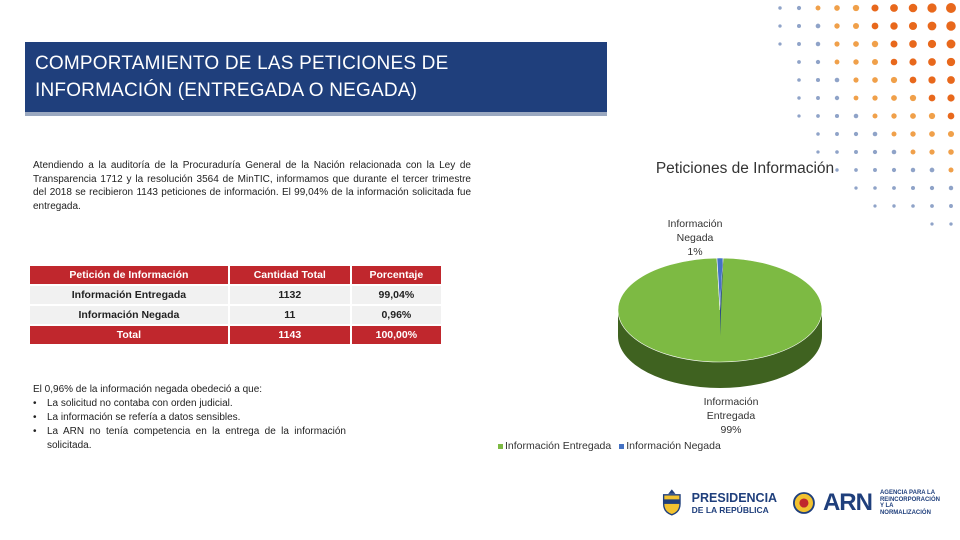 Image resolution: width=960 pixels, height=540 pixels. I want to click on chart-legend: Información Entregada Información Negada, so click(609, 446).